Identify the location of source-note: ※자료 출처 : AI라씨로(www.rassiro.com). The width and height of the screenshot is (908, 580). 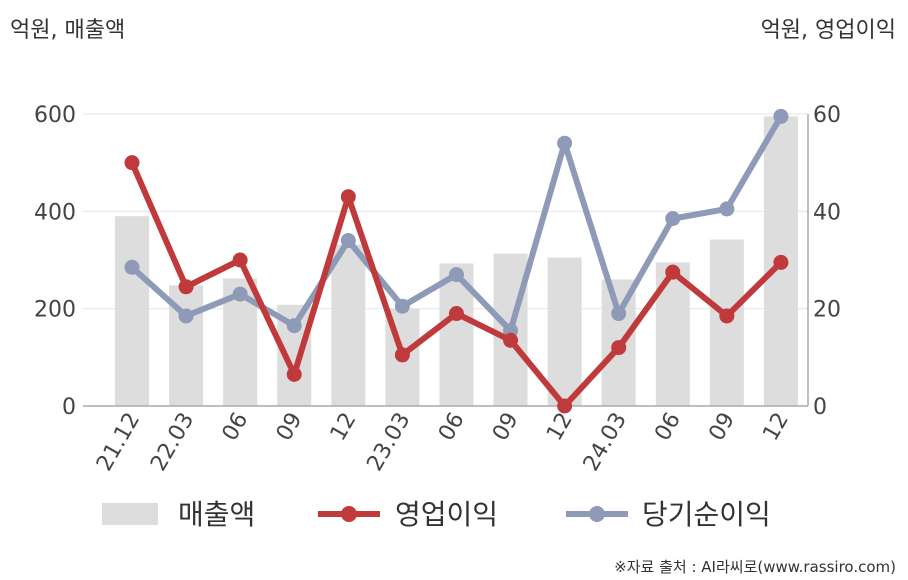
(755, 567).